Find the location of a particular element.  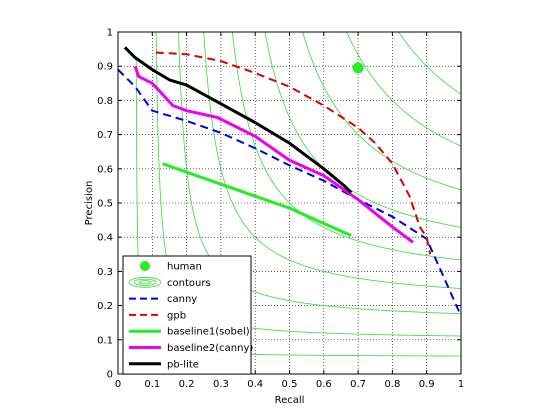

x-tick-label: 0.3 is located at coordinates (221, 384).